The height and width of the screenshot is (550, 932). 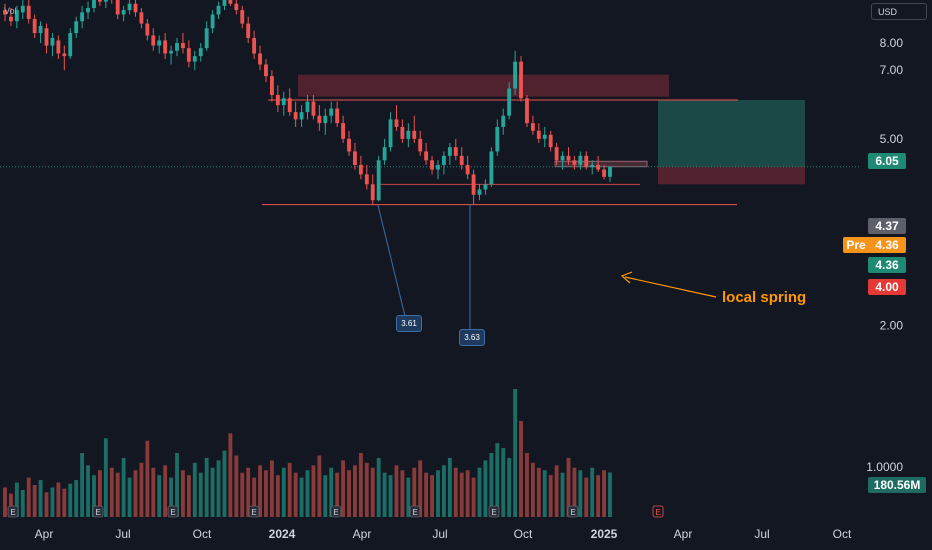 I want to click on currency-selector: USD, so click(x=899, y=11).